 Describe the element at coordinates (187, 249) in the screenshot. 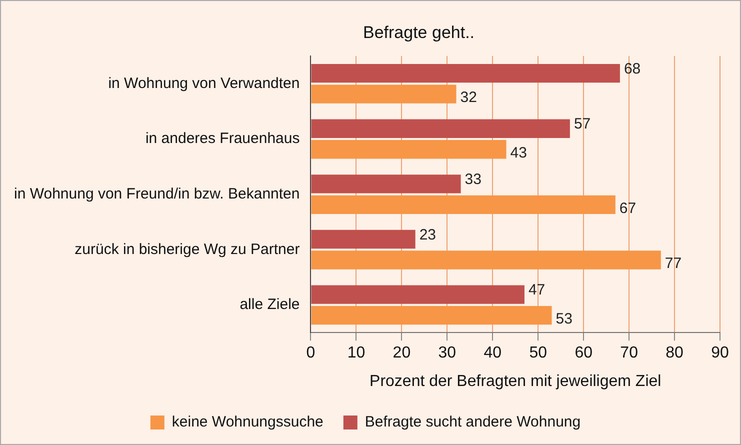

I see `y-tick-label: zurück in bisherige Wg zu Partner` at that location.